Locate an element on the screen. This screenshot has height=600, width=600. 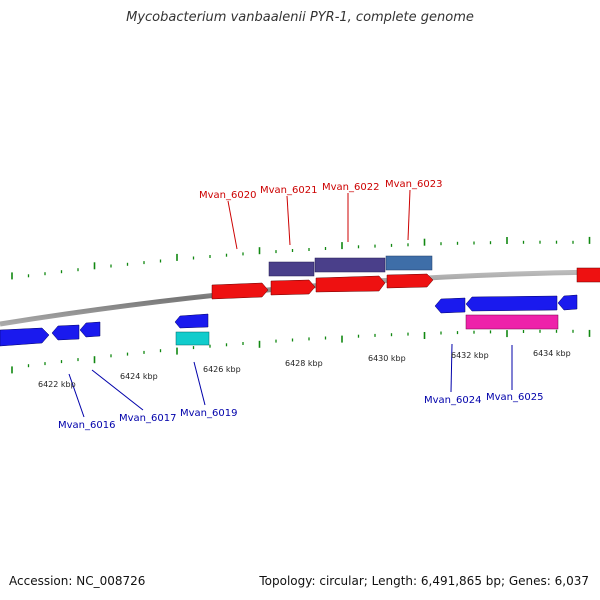
scale-label: 6426 kbp is located at coordinates (222, 369).